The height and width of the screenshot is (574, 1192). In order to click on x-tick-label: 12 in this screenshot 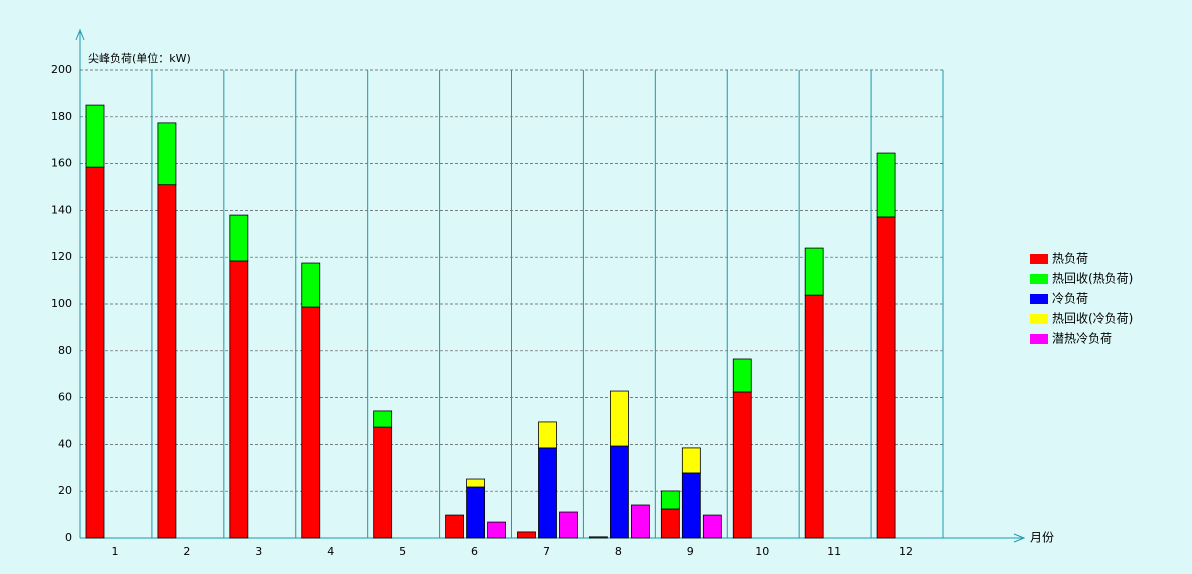, I will do `click(906, 551)`.